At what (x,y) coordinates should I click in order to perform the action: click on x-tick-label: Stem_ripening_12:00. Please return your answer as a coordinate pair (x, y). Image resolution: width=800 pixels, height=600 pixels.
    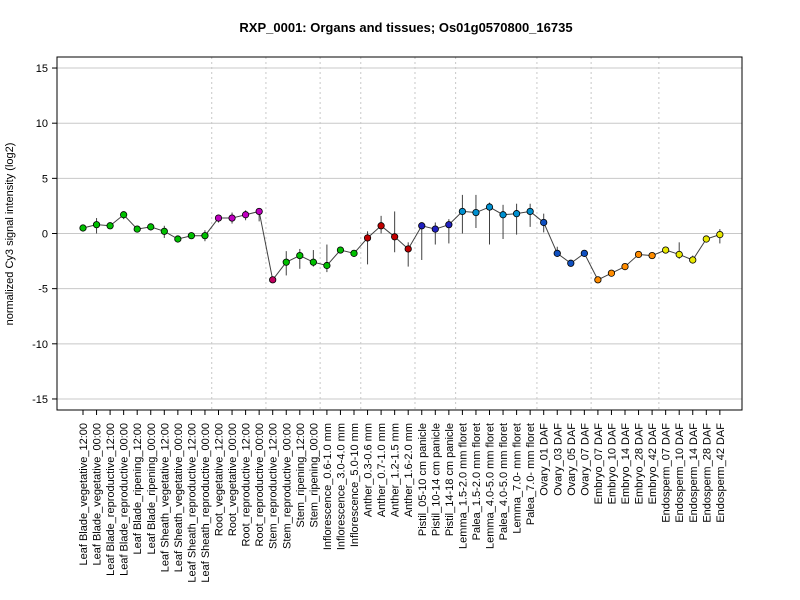
    Looking at the image, I should click on (301, 475).